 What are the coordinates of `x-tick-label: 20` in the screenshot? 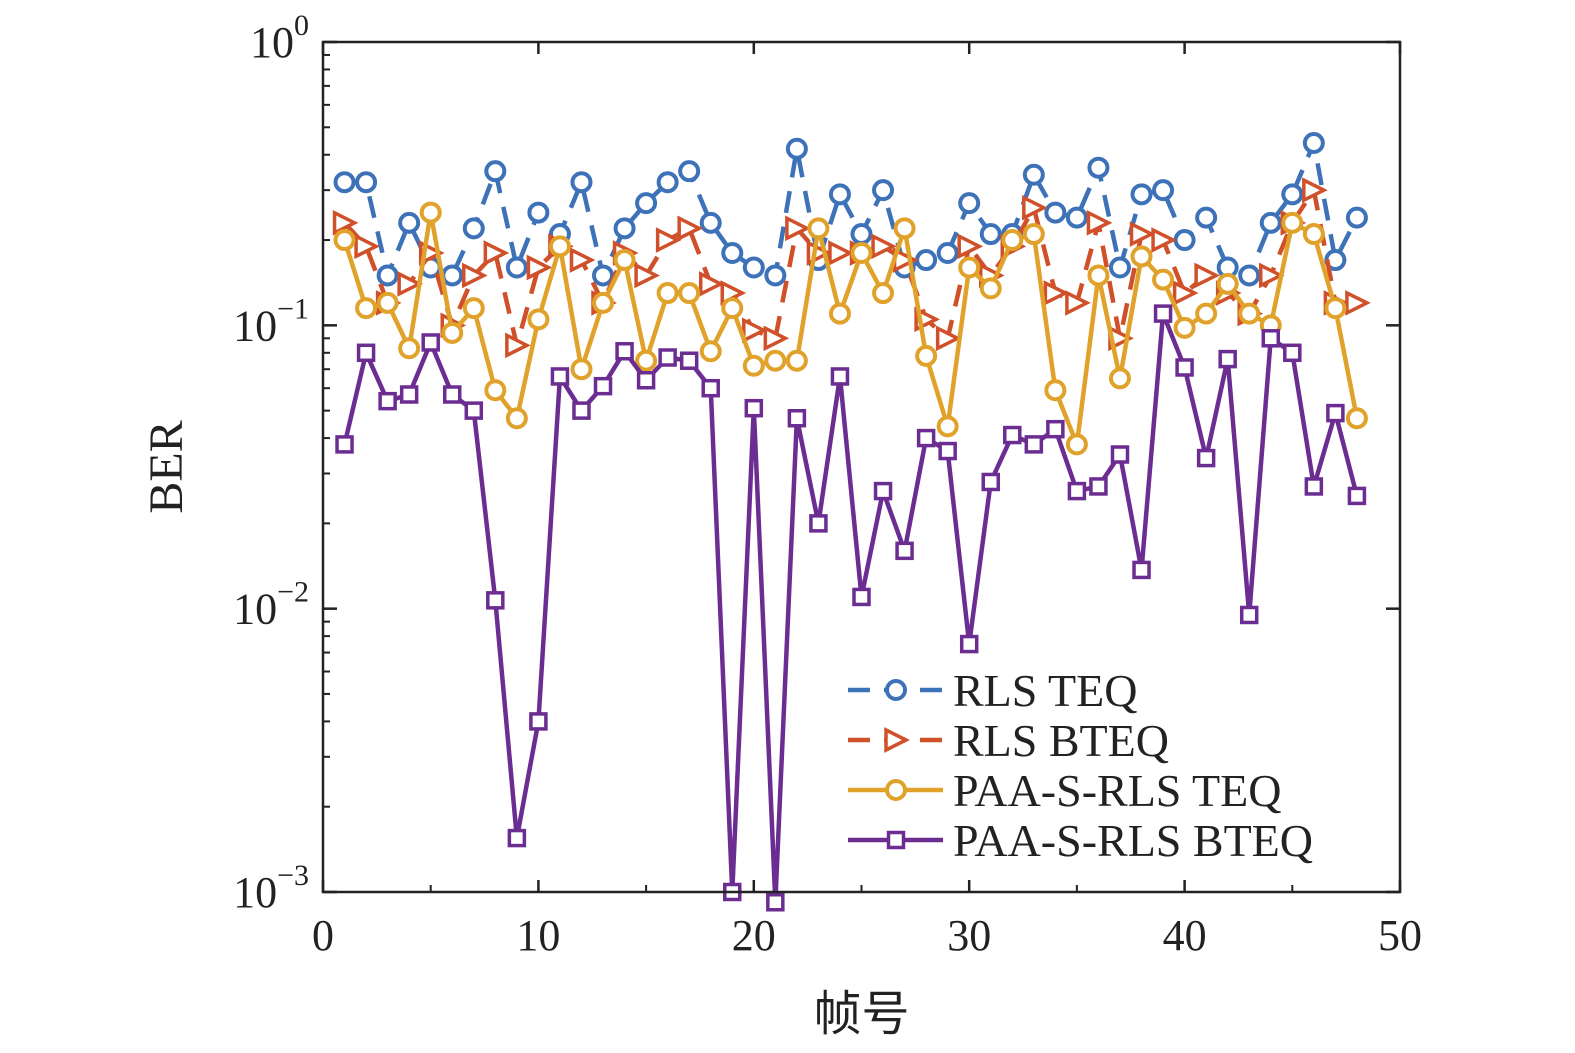 It's located at (754, 935).